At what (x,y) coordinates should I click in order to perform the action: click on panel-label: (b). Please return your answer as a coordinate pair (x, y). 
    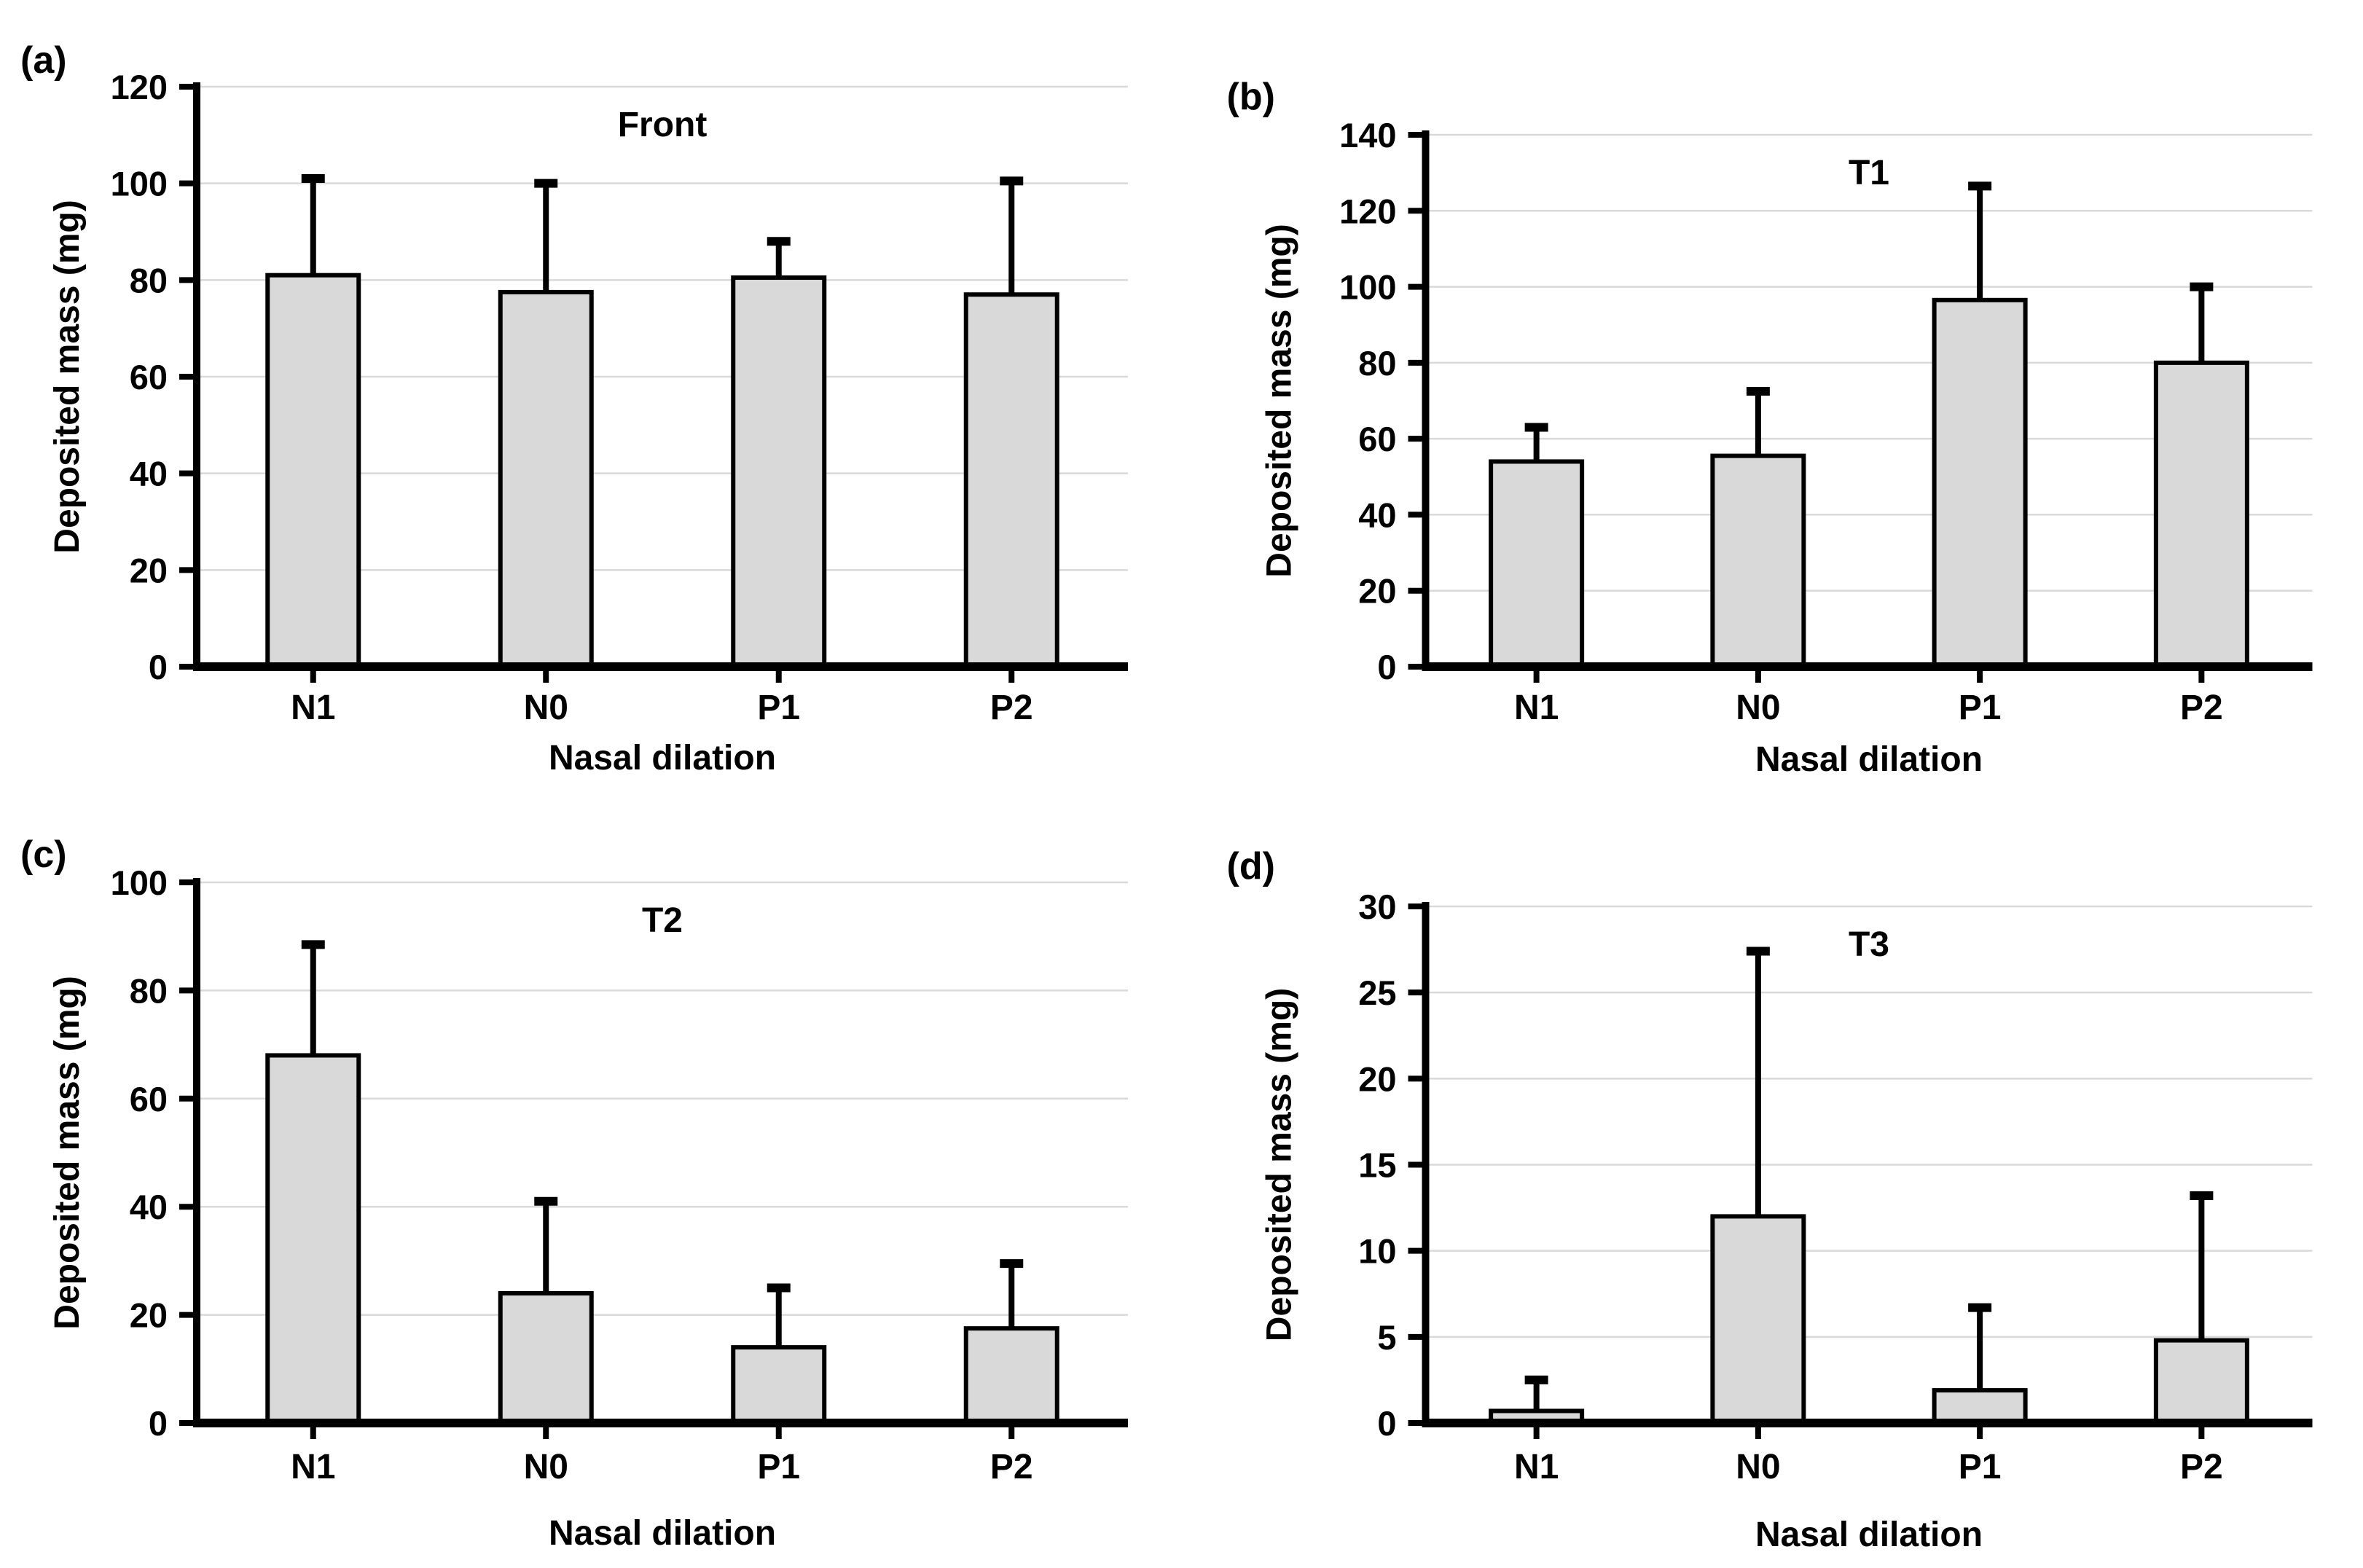
    Looking at the image, I should click on (1251, 97).